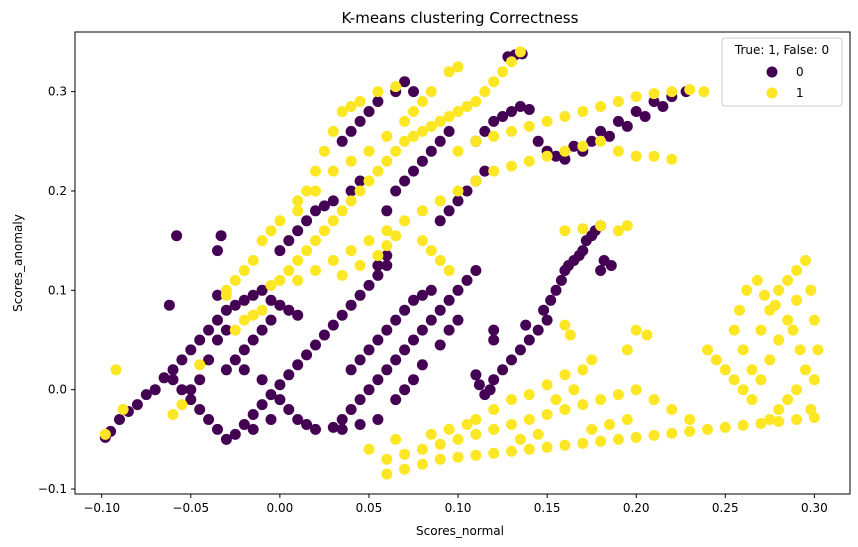 Image resolution: width=858 pixels, height=547 pixels. I want to click on x-tick-label: 0.05, so click(369, 508).